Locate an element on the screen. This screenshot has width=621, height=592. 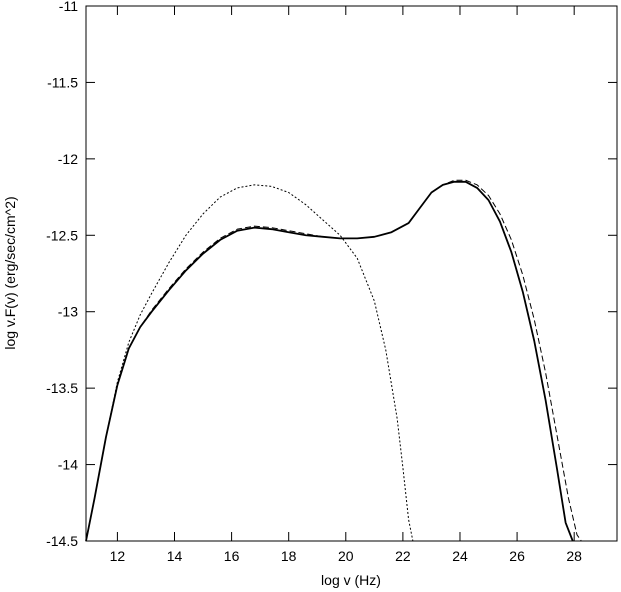
y-tick-label: -11.5 is located at coordinates (62, 82).